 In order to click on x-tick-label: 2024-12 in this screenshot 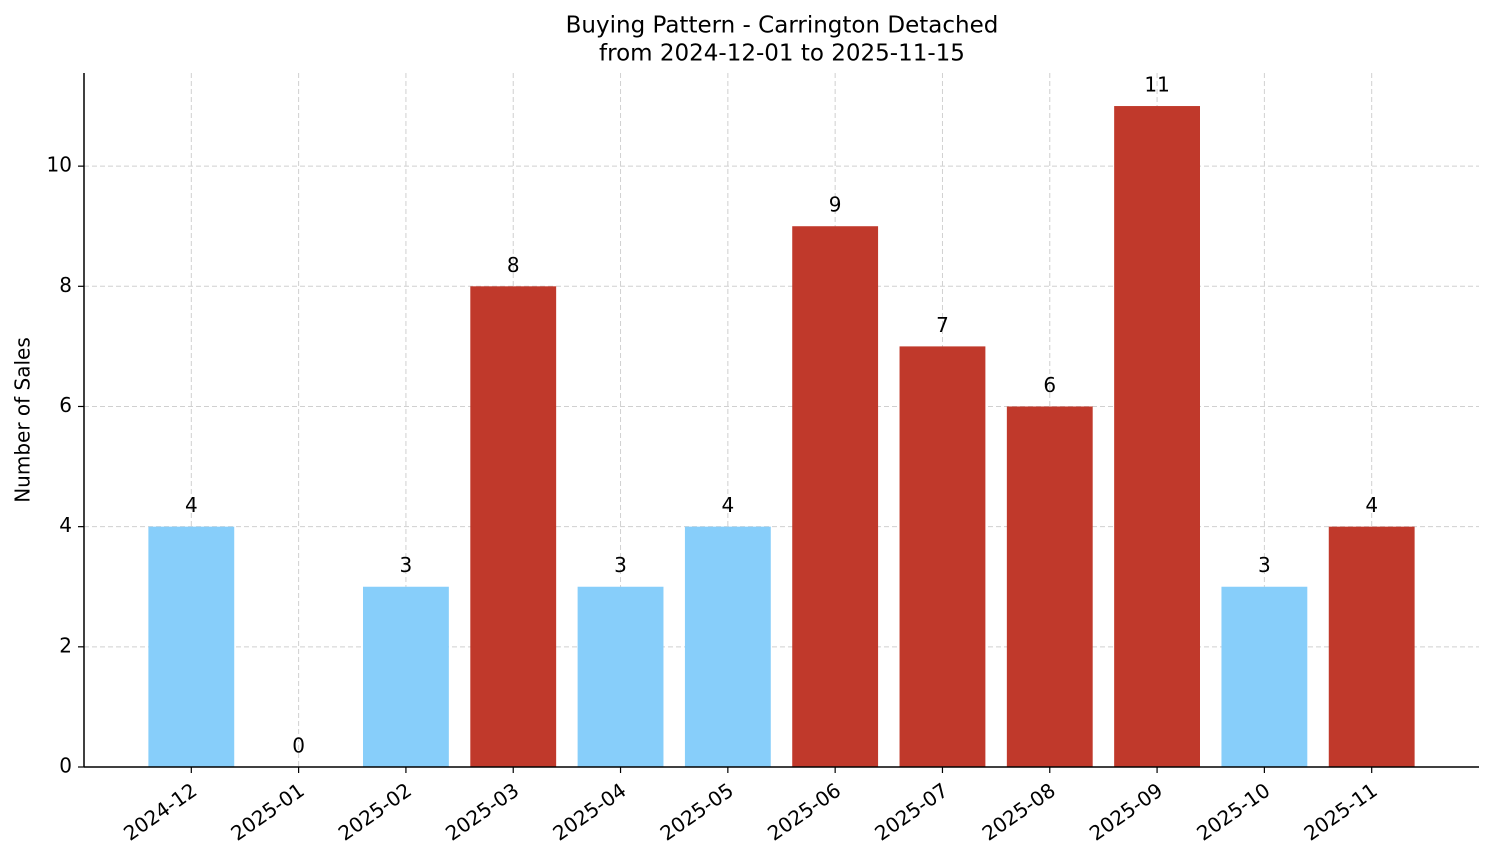, I will do `click(160, 812)`.